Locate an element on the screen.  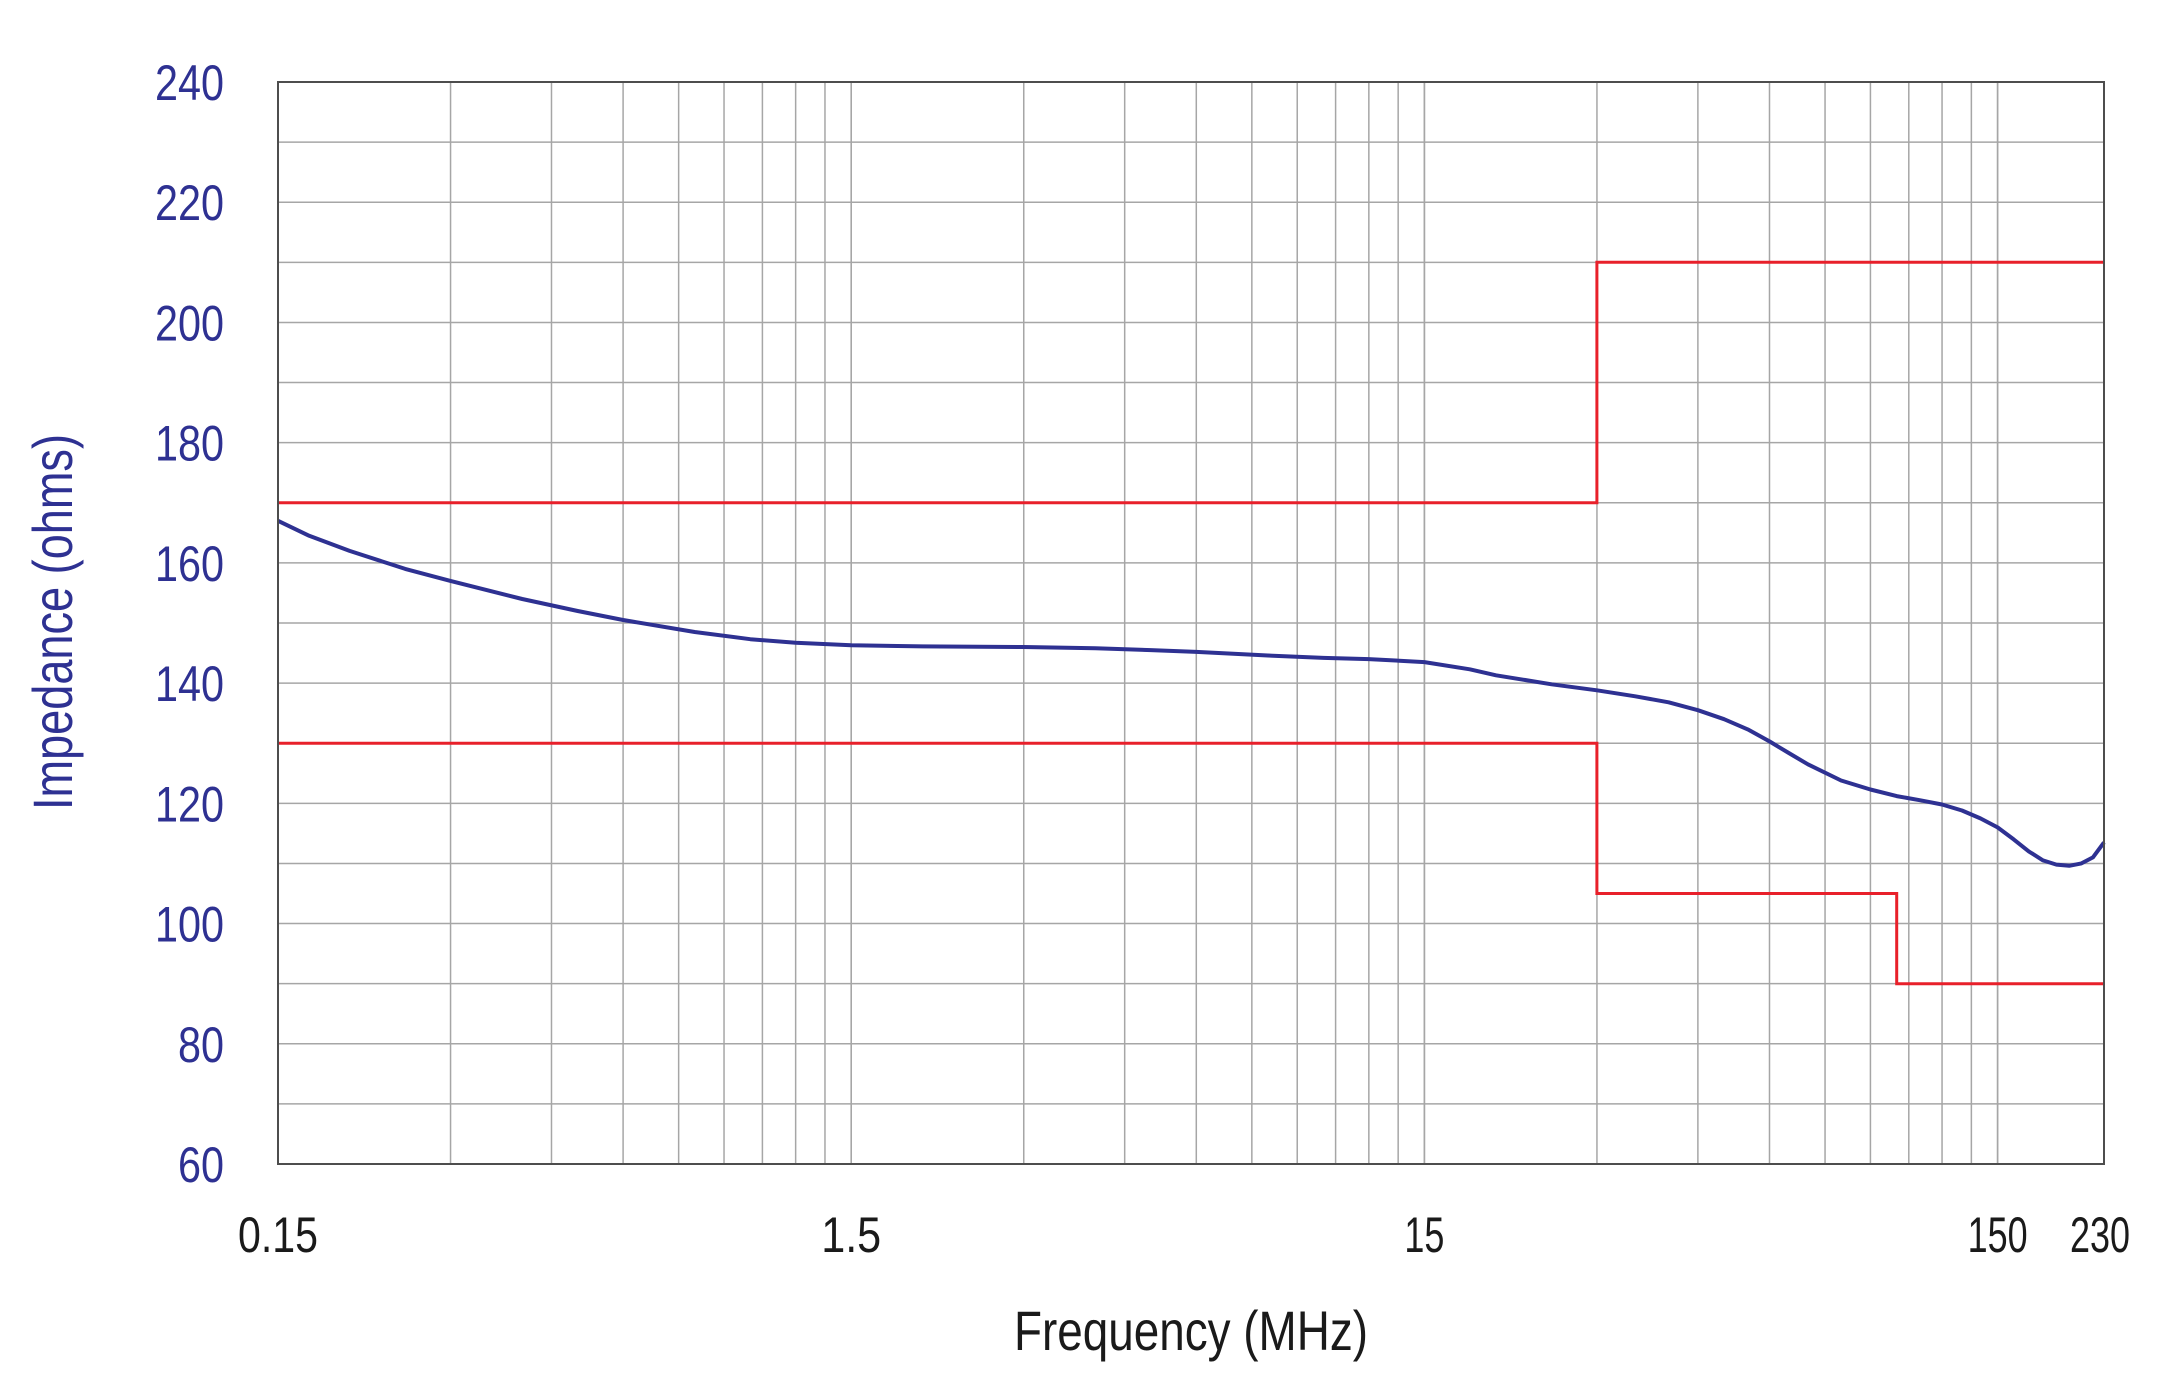
y-axis-ticks: 60 80 100 120 140 160 180 200 220 240 is located at coordinates (189, 624).